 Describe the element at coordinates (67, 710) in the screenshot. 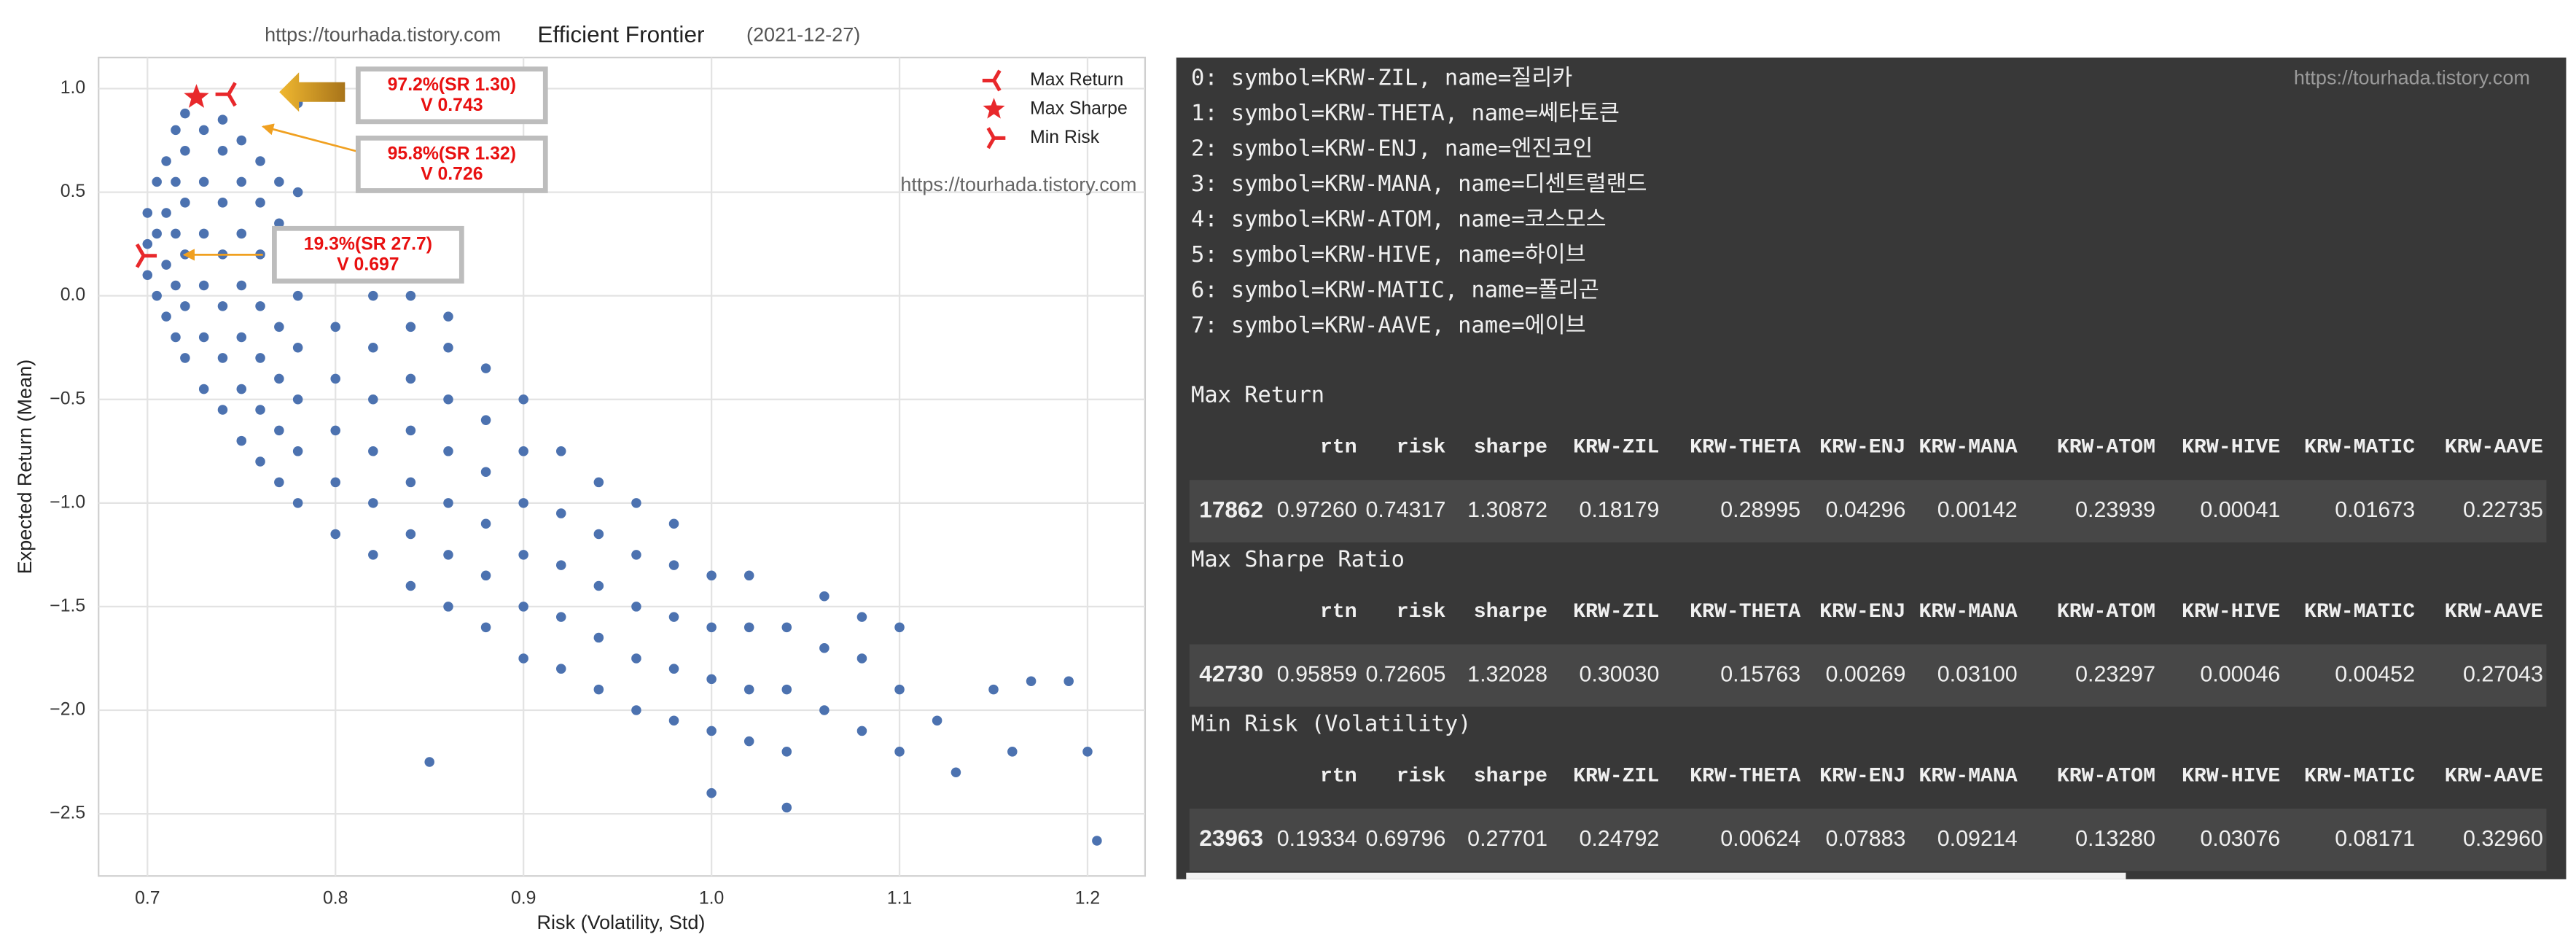

I see `y-tick-label: −2.0` at that location.